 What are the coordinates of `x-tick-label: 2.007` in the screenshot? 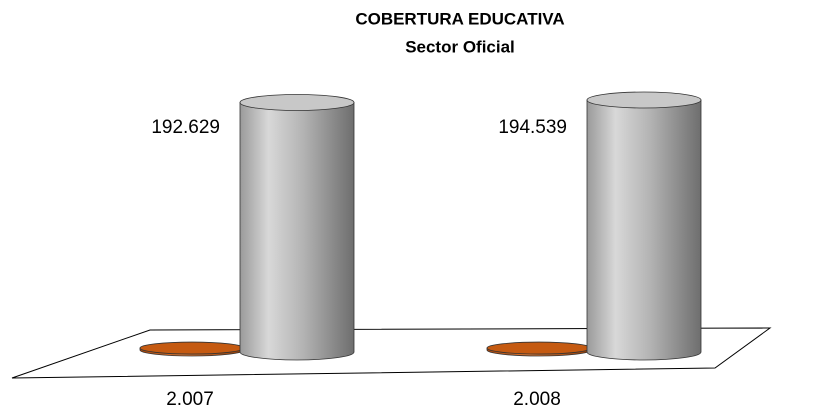 It's located at (190, 399).